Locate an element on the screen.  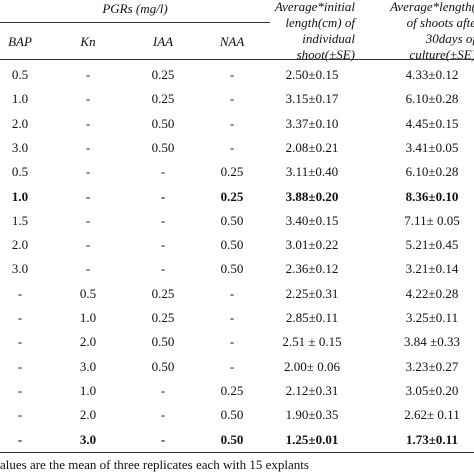
cell: 2.12±0.31 is located at coordinates (312, 390).